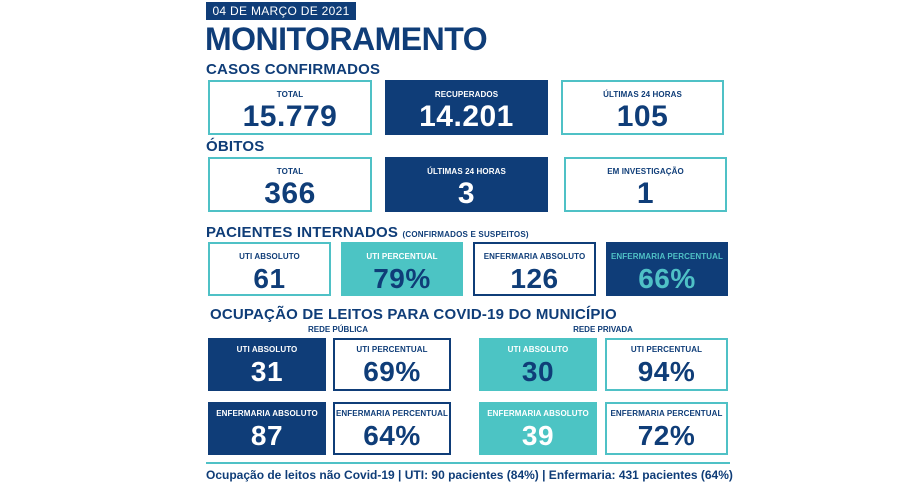 The image size is (920, 492). I want to click on casos-total-card: TOTAL 15.779, so click(290, 107).